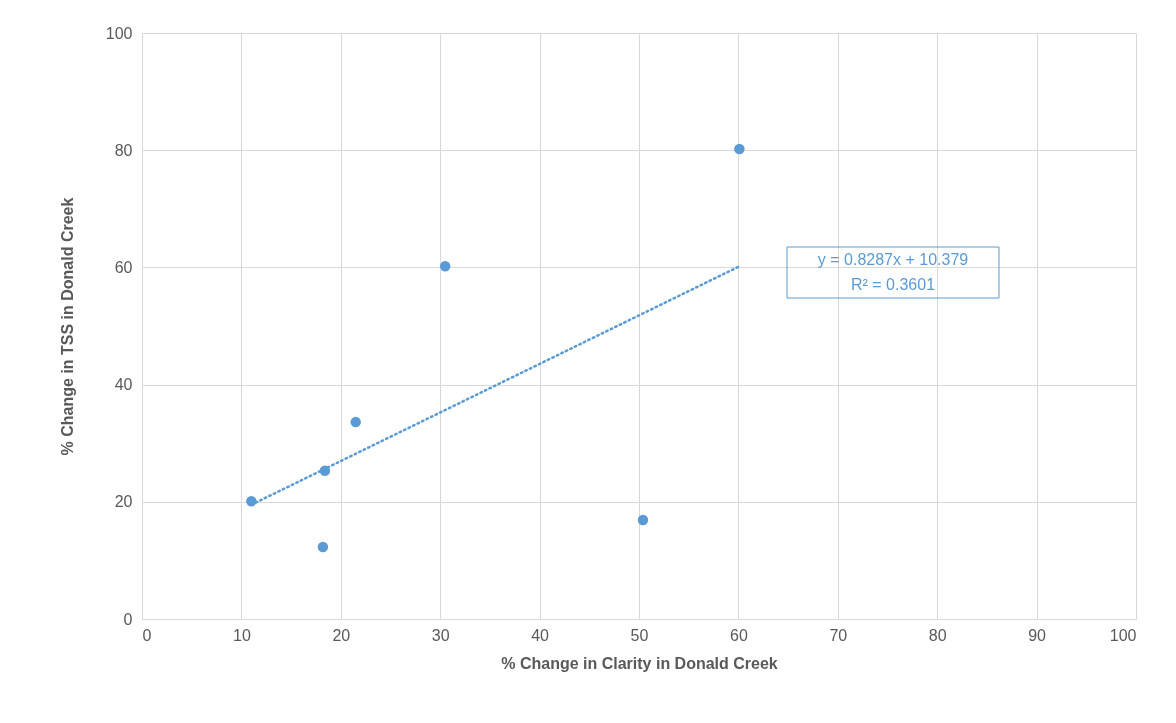 This screenshot has width=1176, height=723. What do you see at coordinates (123, 150) in the screenshot?
I see `y-tick-label: 80` at bounding box center [123, 150].